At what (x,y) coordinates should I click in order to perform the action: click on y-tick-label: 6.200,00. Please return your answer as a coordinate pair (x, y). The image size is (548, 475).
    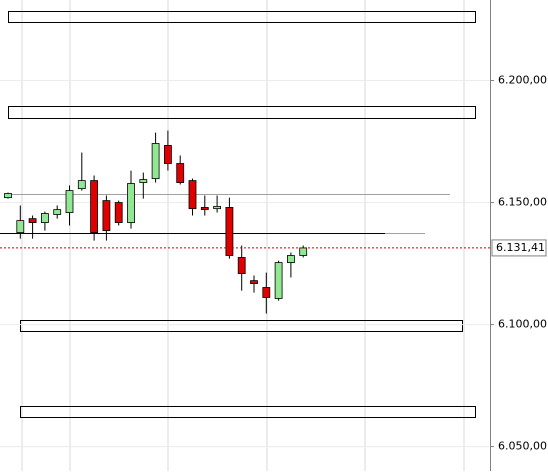
    Looking at the image, I should click on (522, 80).